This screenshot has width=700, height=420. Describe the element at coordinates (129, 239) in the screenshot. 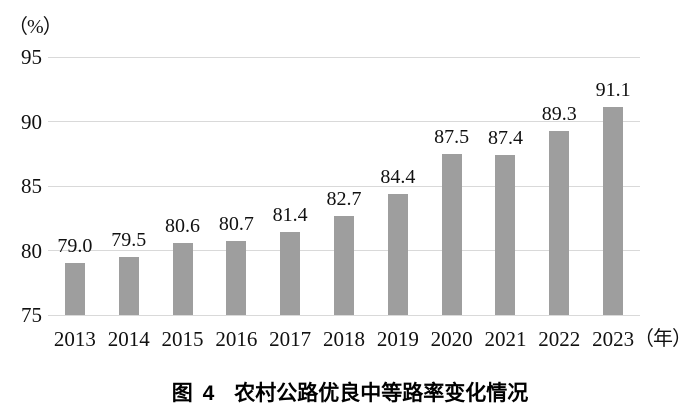

I see `bar-value-label: 79.5` at that location.